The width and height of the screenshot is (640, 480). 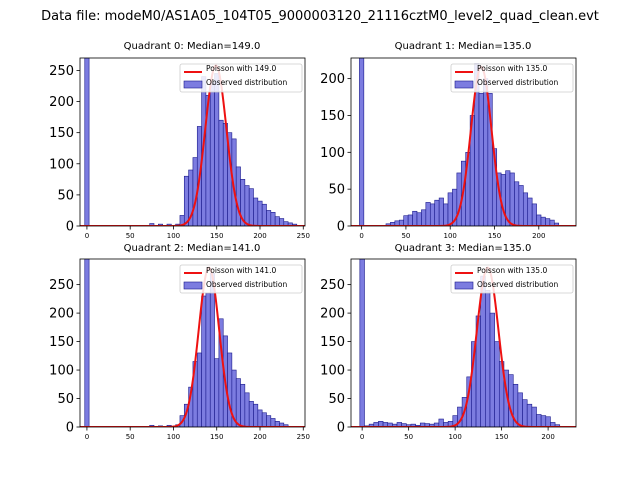 I want to click on legend-box, so click(x=241, y=78).